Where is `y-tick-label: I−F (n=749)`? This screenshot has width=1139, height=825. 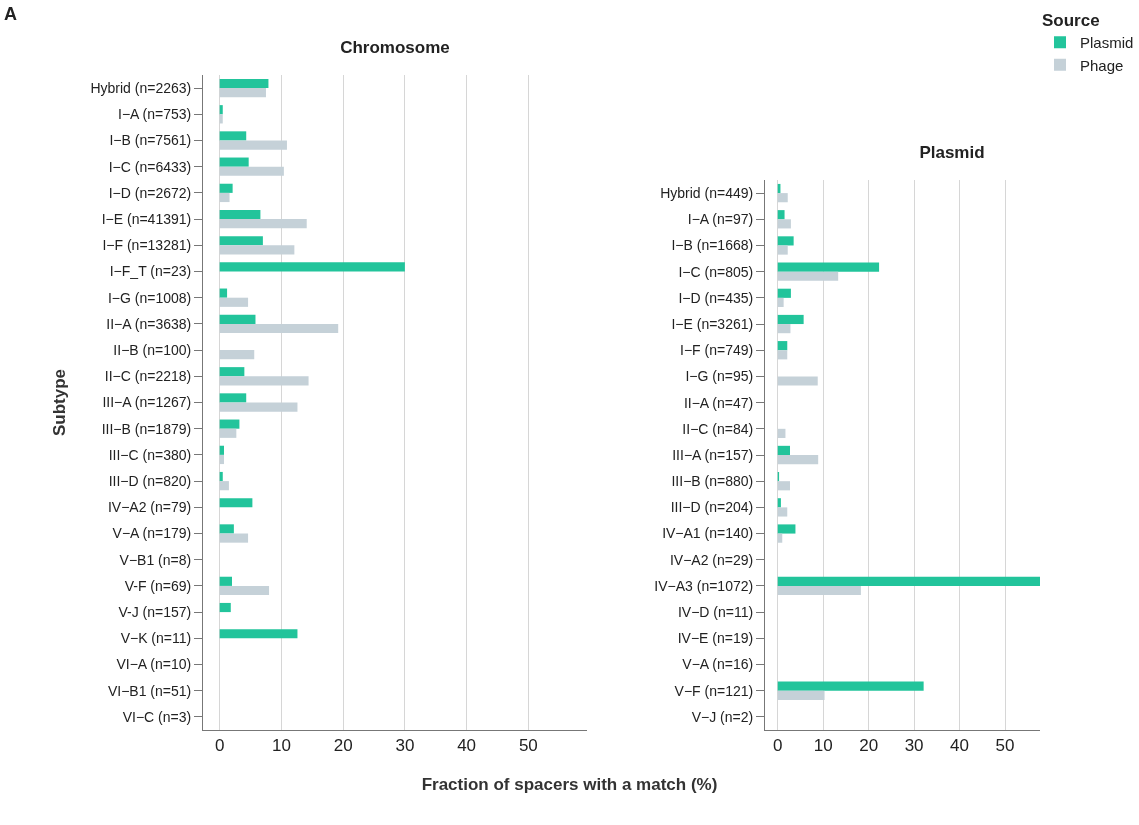
y-tick-label: I−F (n=749) is located at coordinates (717, 350).